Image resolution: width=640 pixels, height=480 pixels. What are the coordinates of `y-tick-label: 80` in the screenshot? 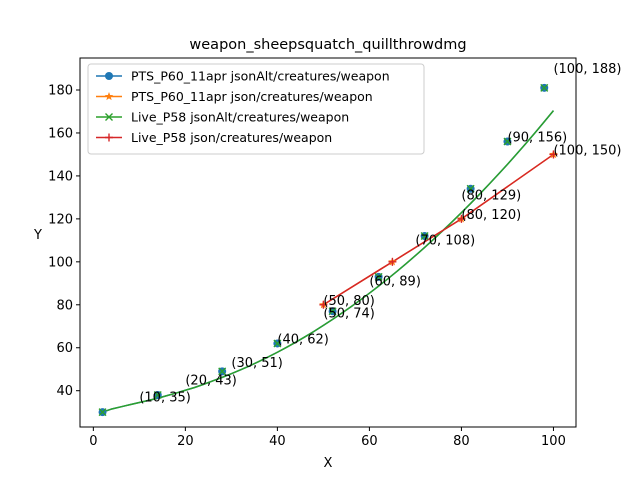 It's located at (64, 305).